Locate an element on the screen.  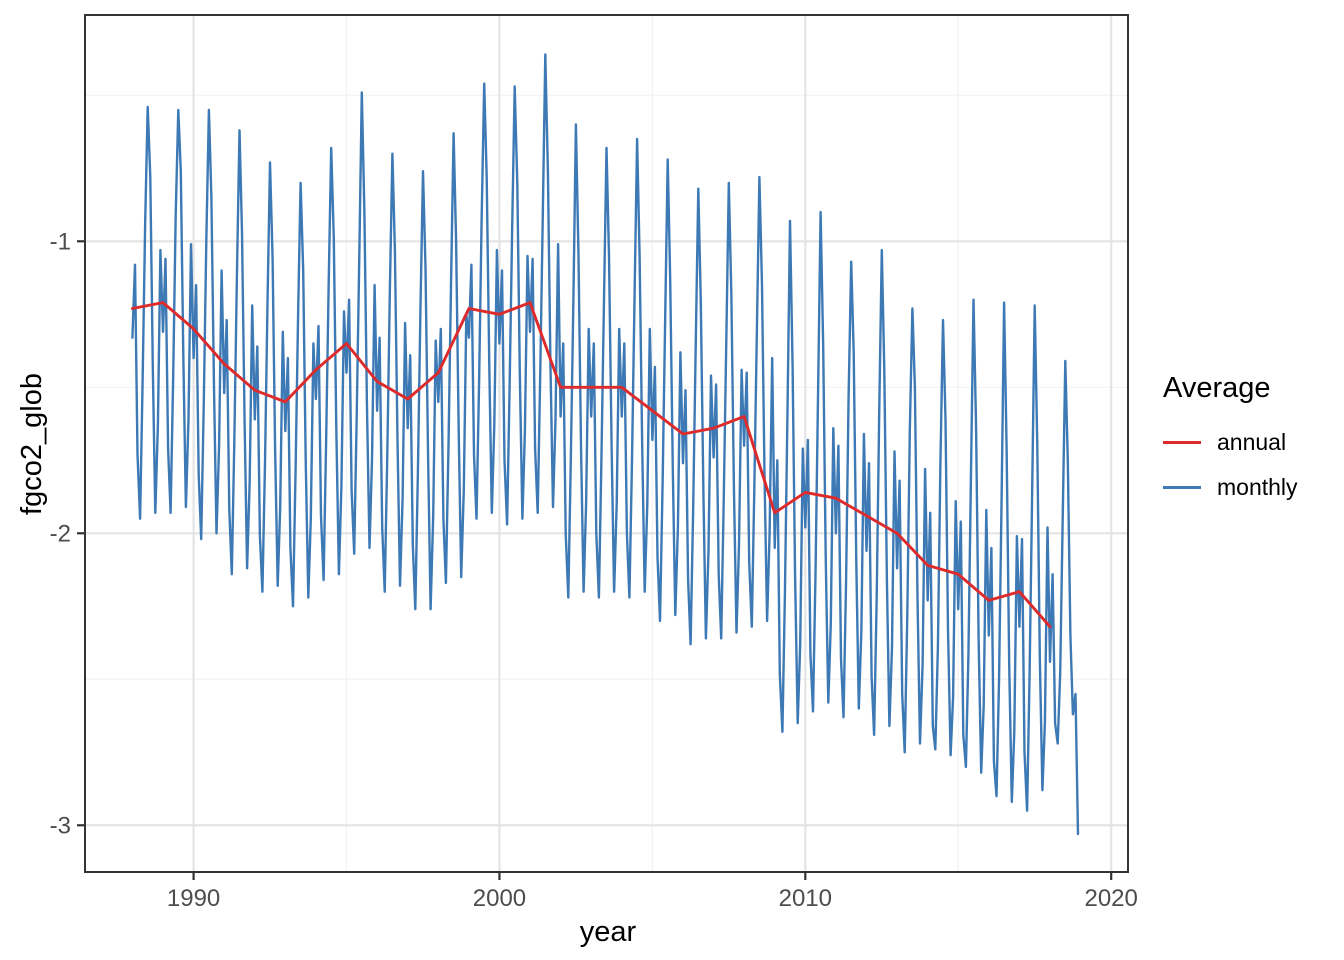
y-tick-label: -2 is located at coordinates (60, 533).